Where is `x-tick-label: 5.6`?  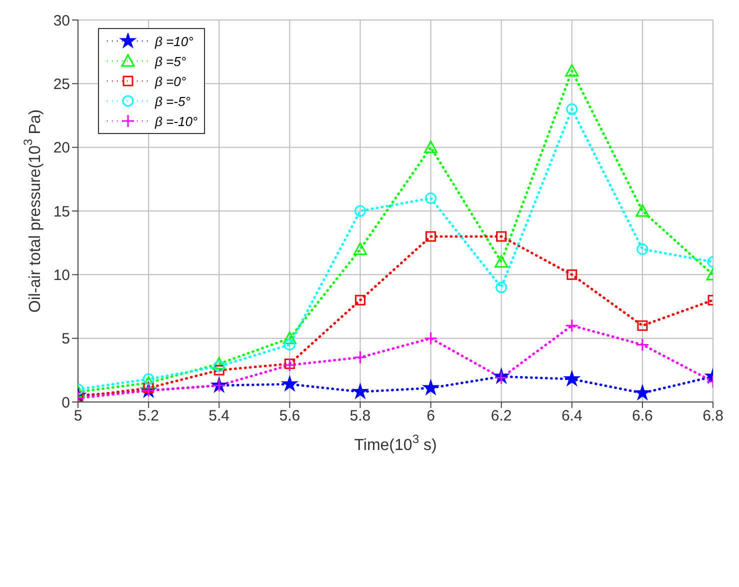 x-tick-label: 5.6 is located at coordinates (289, 416).